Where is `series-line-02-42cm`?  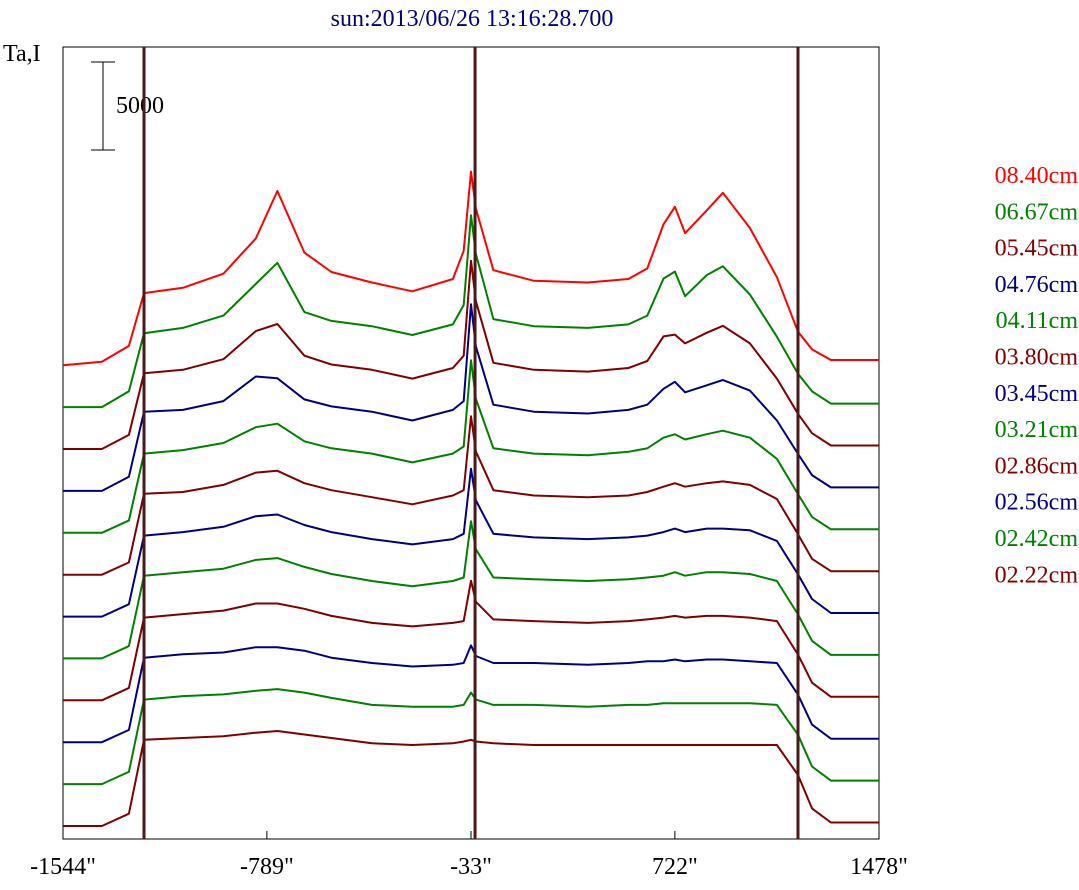 series-line-02-42cm is located at coordinates (471, 737).